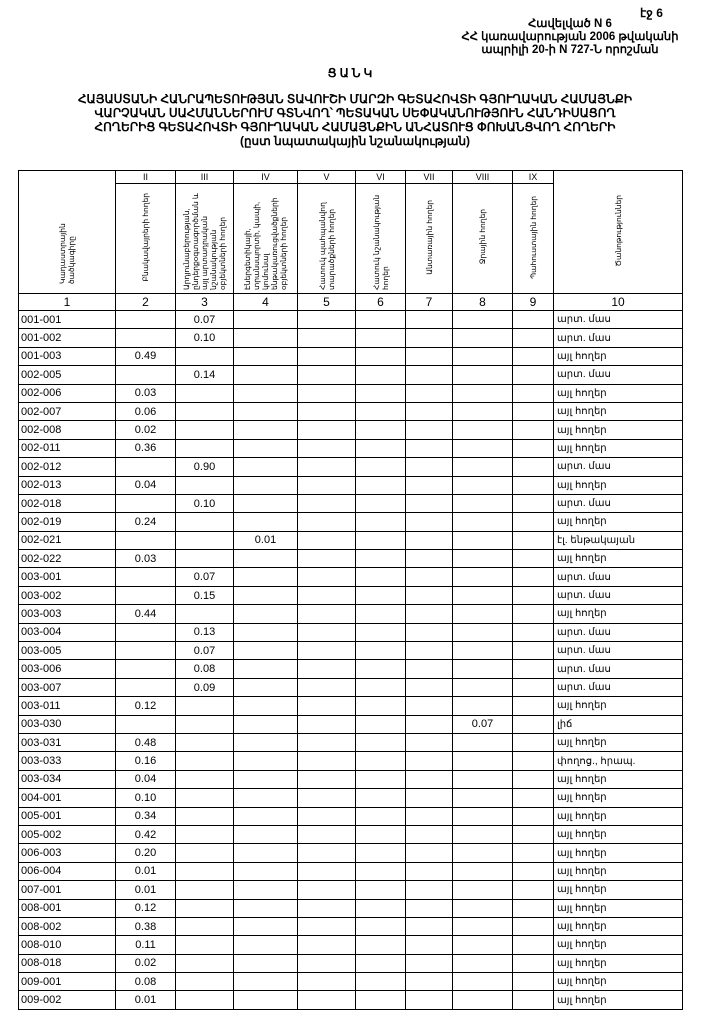 The image size is (703, 1010). I want to click on settlement-land-cell: 0.08, so click(145, 982).